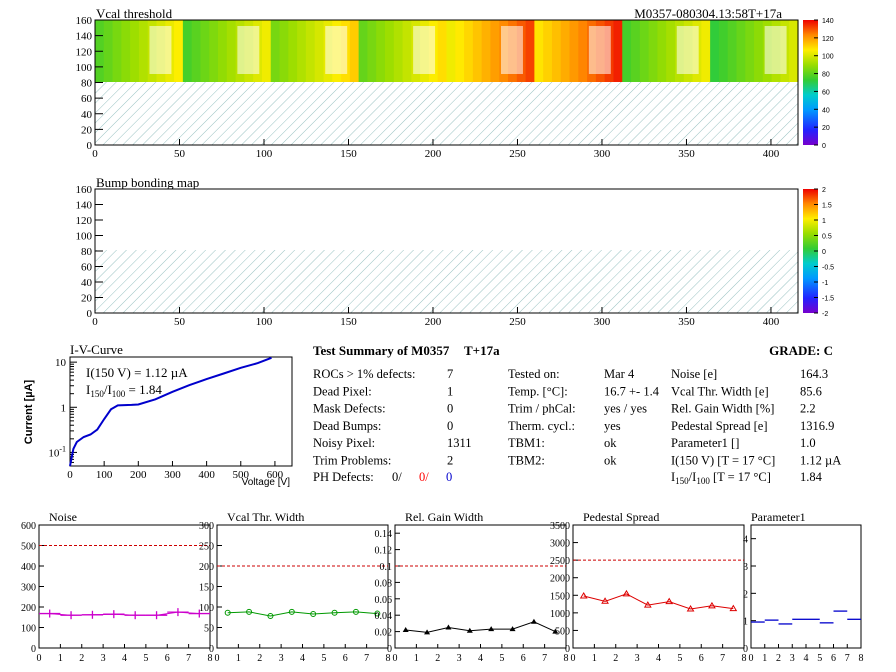 Image resolution: width=896 pixels, height=672 pixels. Describe the element at coordinates (29, 411) in the screenshot. I see `iv-y-label: Current [µA]` at that location.